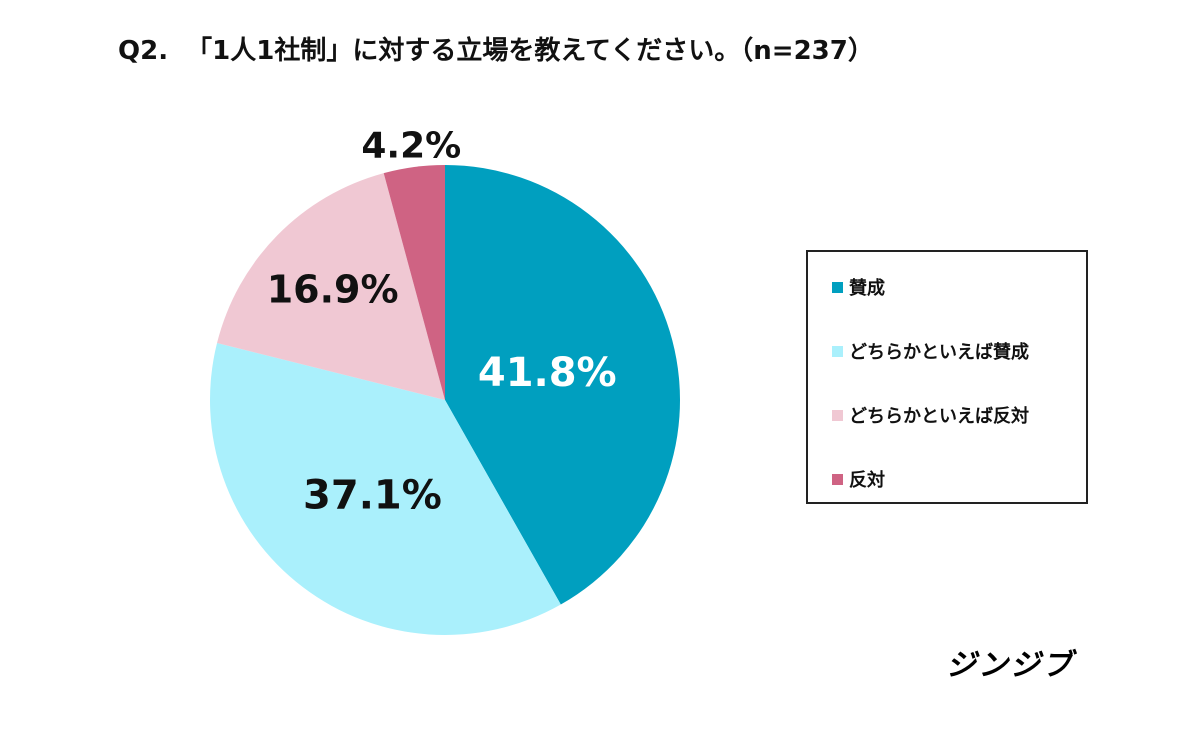 The width and height of the screenshot is (1200, 732). Describe the element at coordinates (333, 290) in the screenshot. I see `data-label: 16.9%` at that location.